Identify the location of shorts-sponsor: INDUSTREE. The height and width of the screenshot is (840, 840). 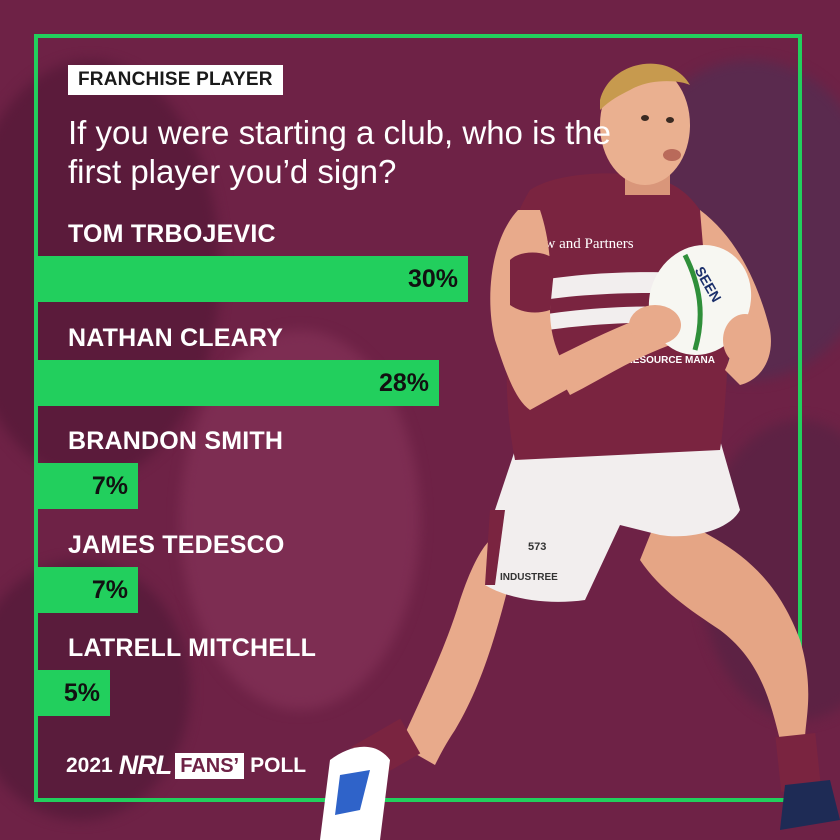
(529, 577).